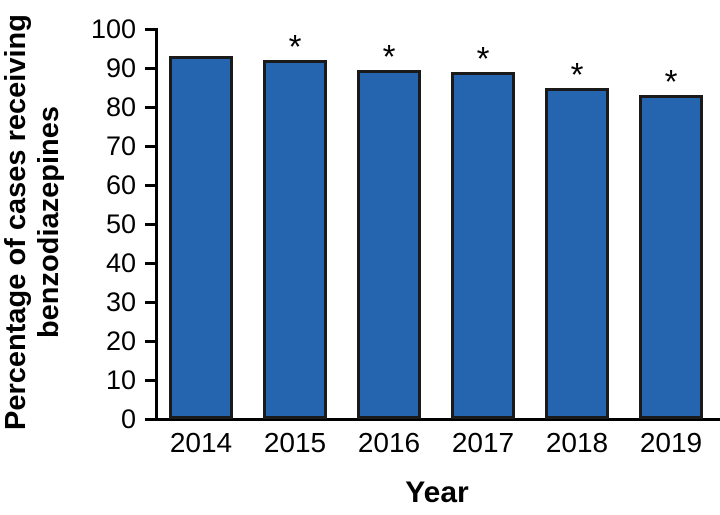  Describe the element at coordinates (389, 56) in the screenshot. I see `significance-asterisk-2016: *` at that location.